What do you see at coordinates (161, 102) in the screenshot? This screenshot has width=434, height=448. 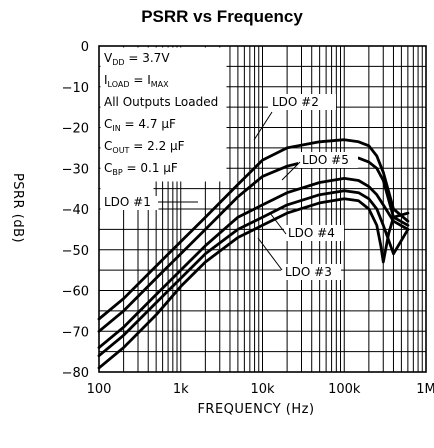 I see `condition-outputs: All Outputs Loaded` at bounding box center [161, 102].